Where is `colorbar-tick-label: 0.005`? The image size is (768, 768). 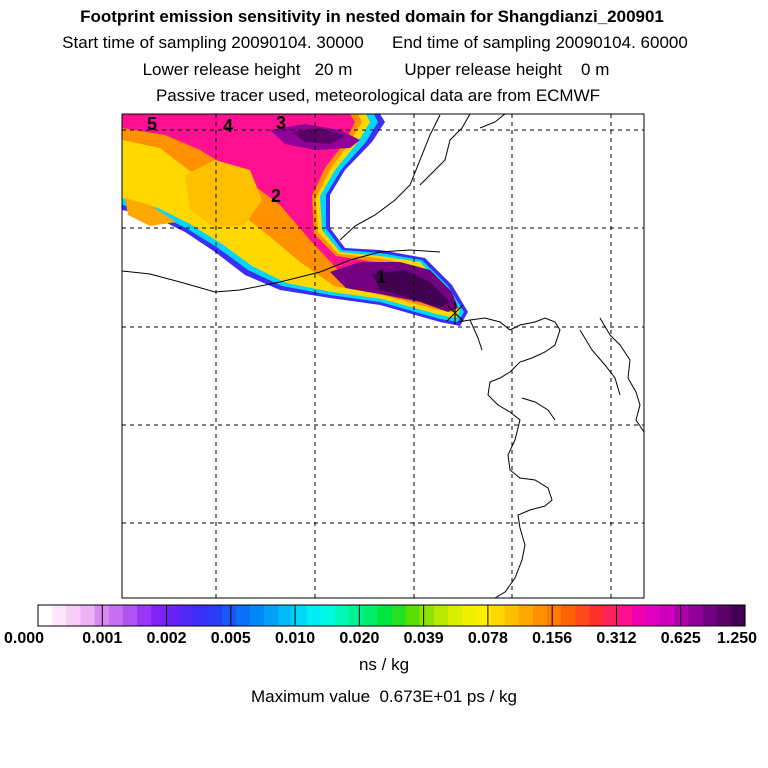 colorbar-tick-label: 0.005 is located at coordinates (230, 638).